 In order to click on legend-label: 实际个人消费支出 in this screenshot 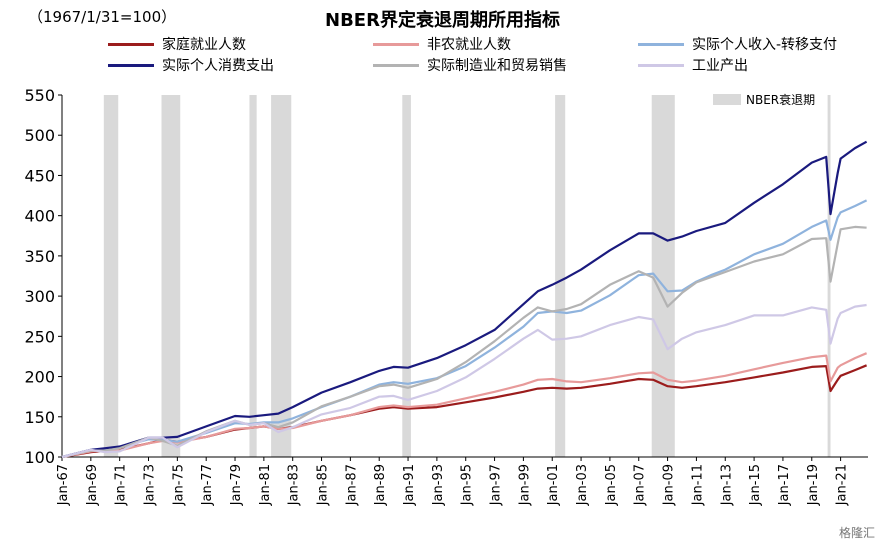, I will do `click(218, 66)`.